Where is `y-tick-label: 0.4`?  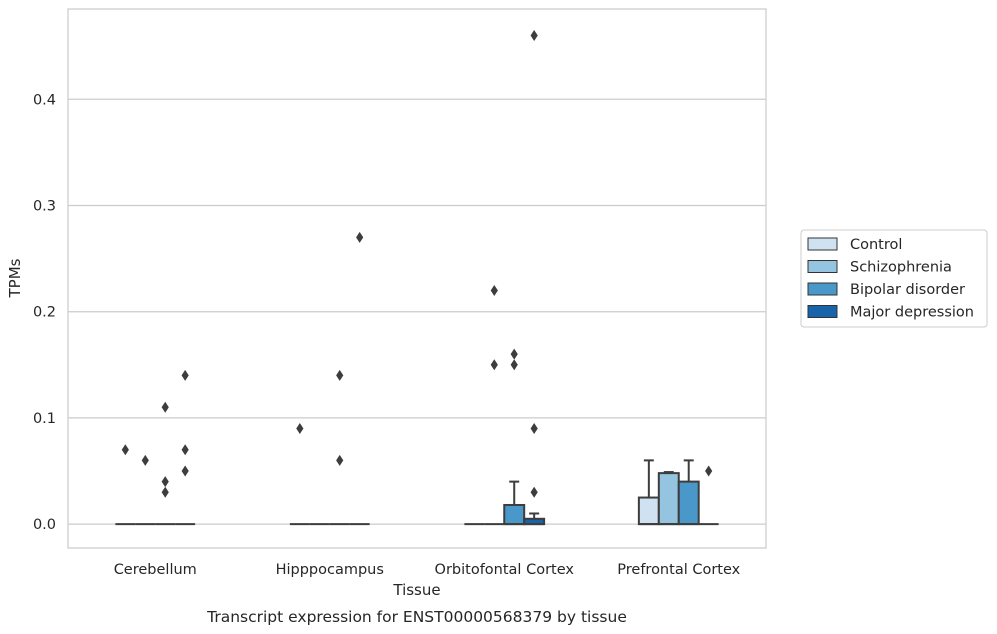 y-tick-label: 0.4 is located at coordinates (44, 100).